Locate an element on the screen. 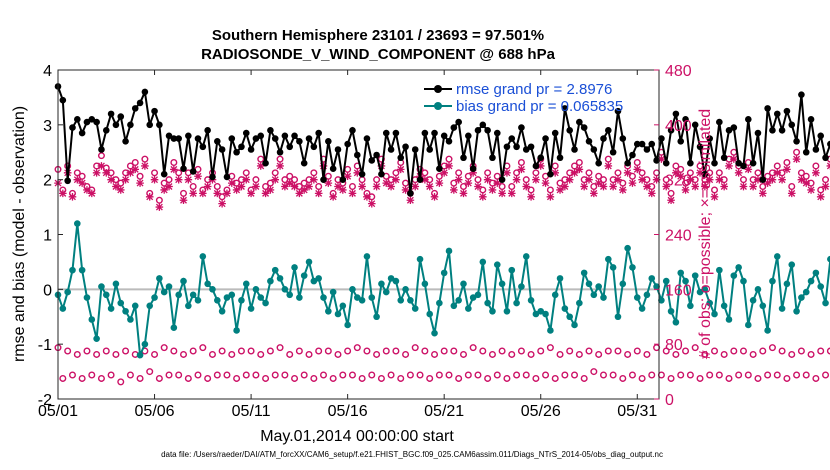 This screenshot has height=470, width=830. y-right-tick-label: 320 is located at coordinates (678, 181).